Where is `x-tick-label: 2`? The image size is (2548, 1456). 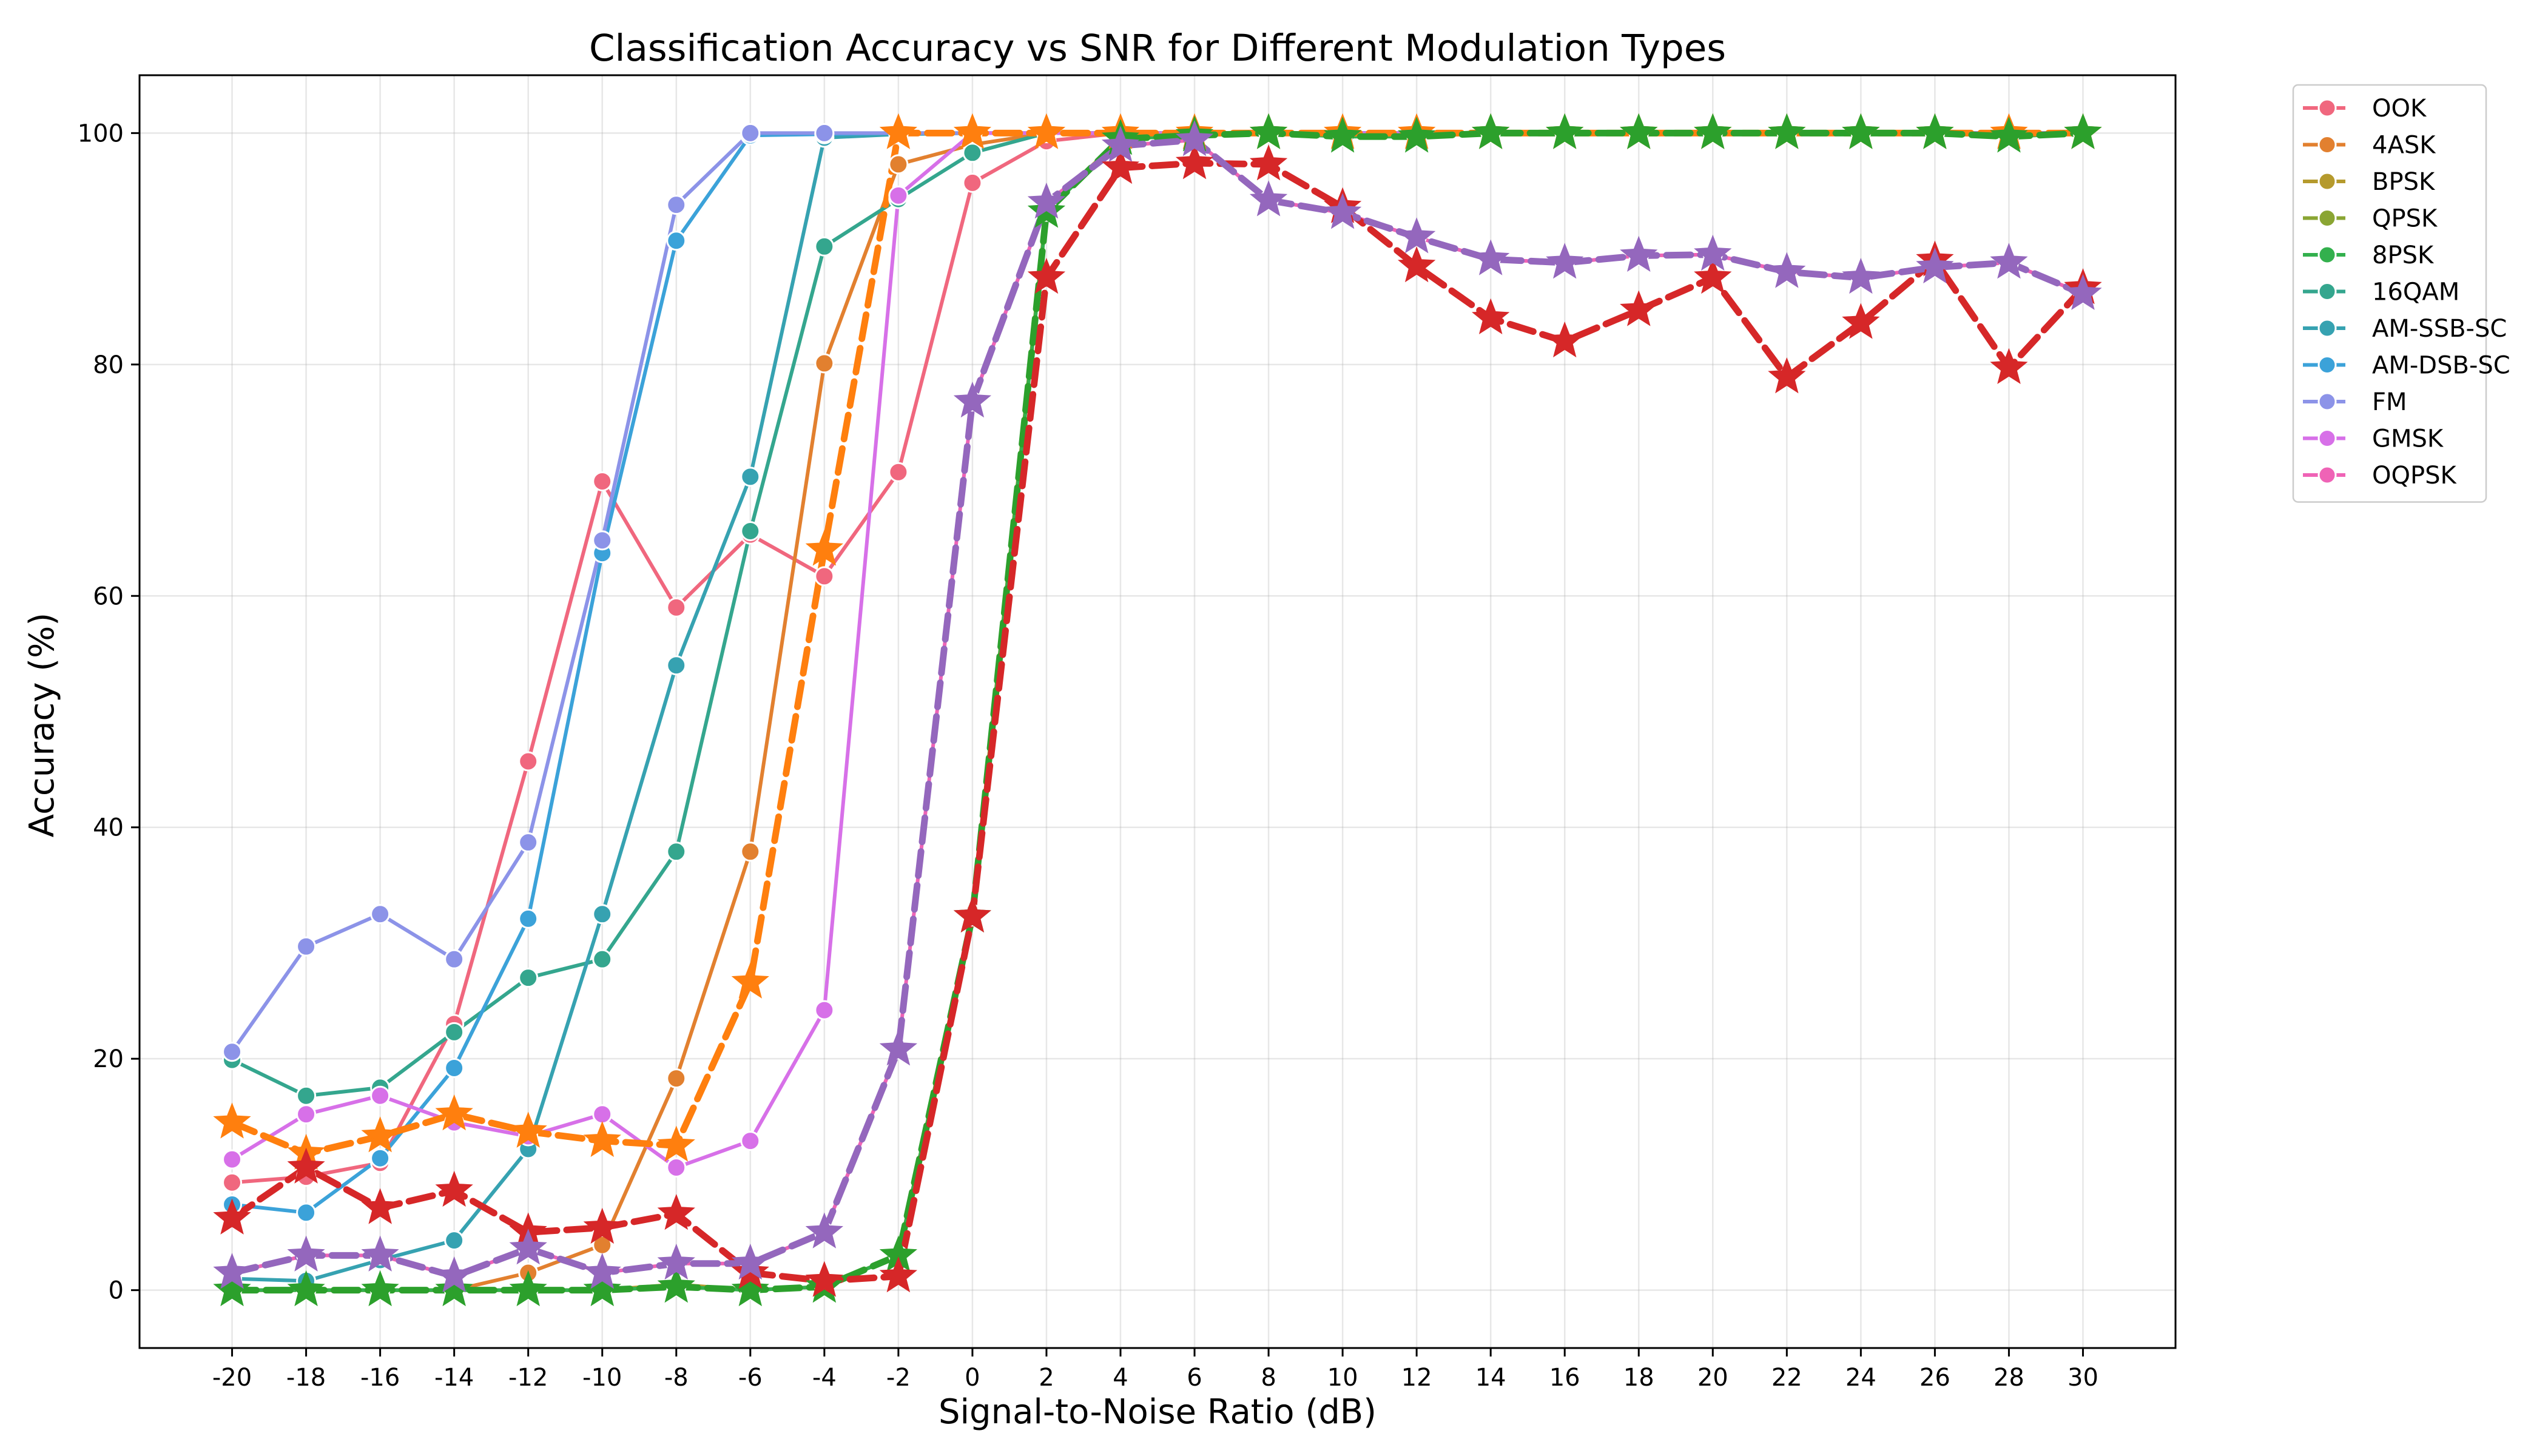 x-tick-label: 2 is located at coordinates (1046, 1378).